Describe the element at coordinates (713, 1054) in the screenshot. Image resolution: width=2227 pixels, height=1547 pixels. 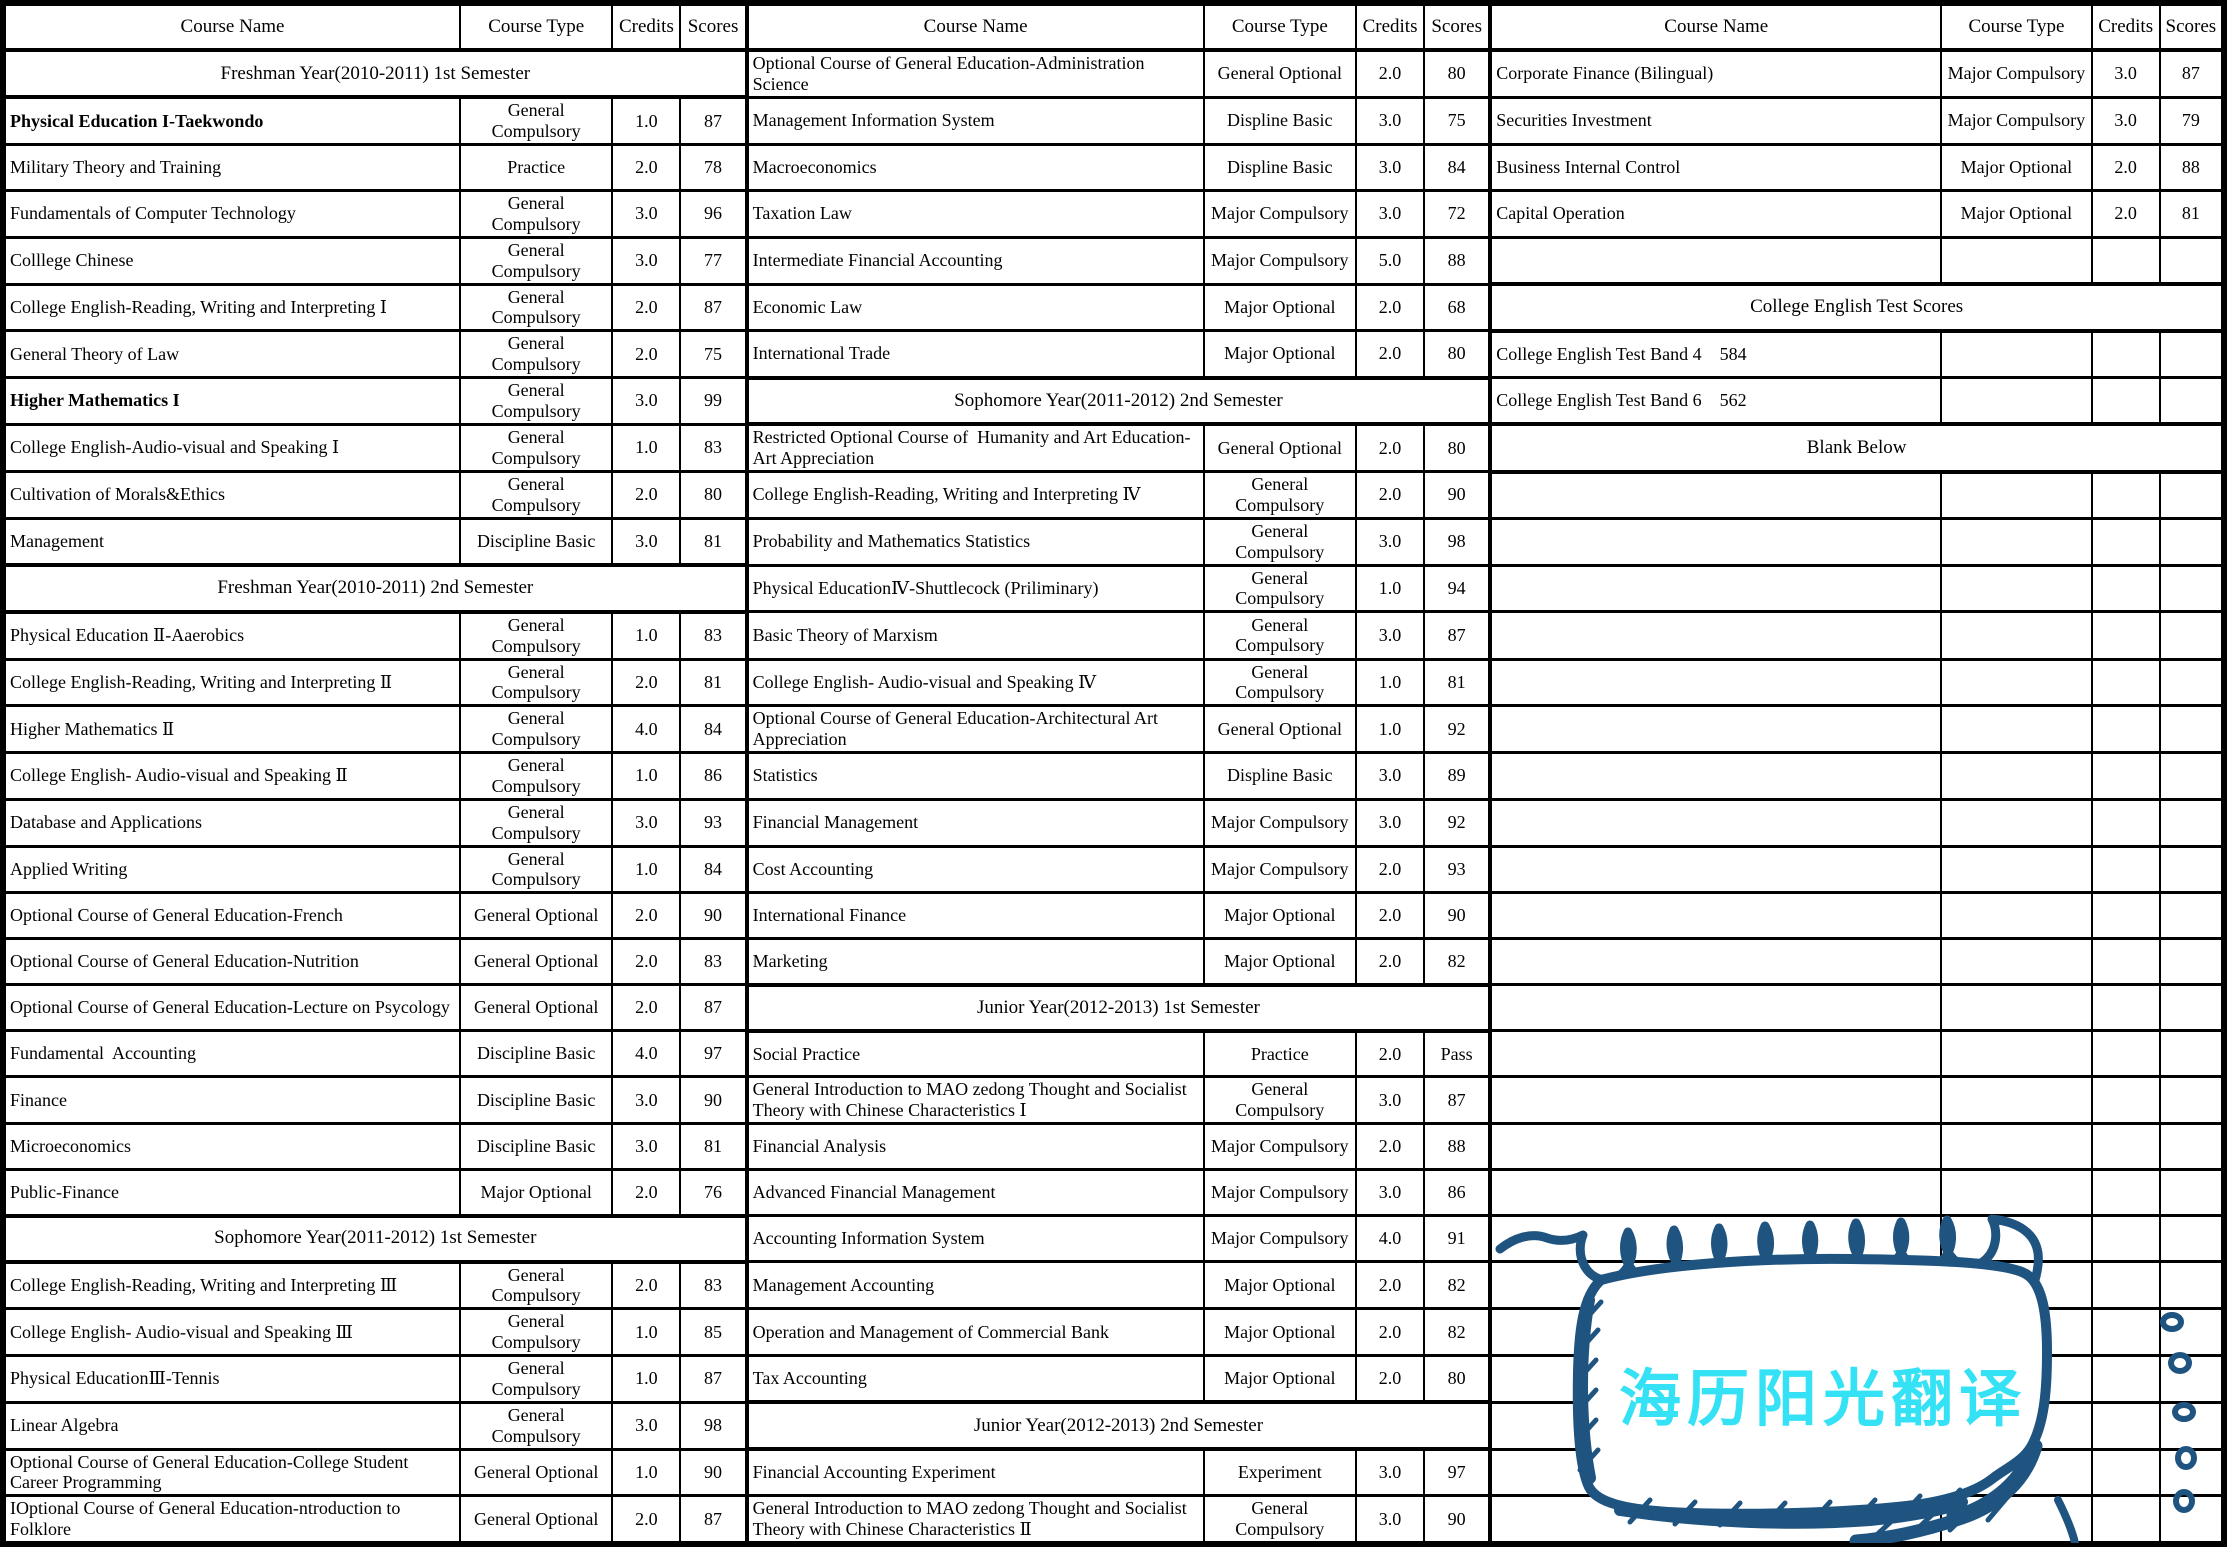
I see `scores-cell: 97` at that location.